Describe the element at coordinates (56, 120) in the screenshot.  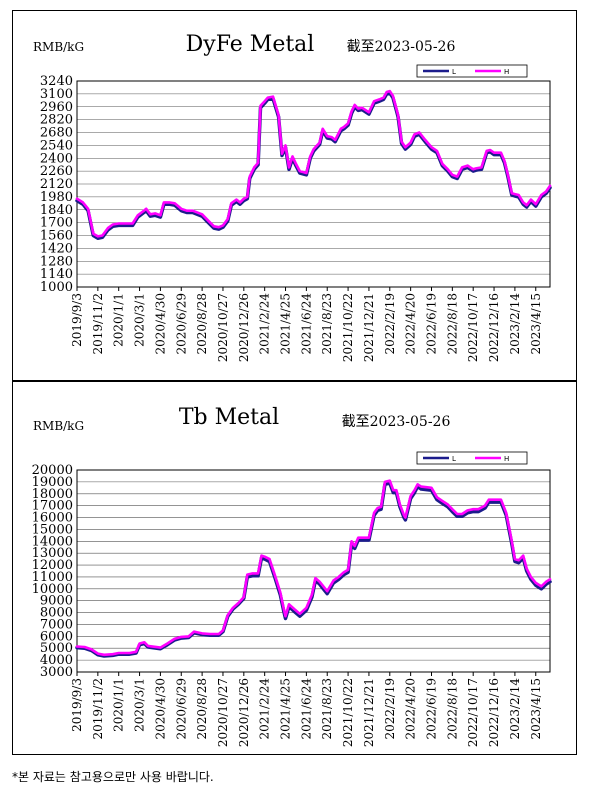
I see `y-tick-label: 2820` at that location.